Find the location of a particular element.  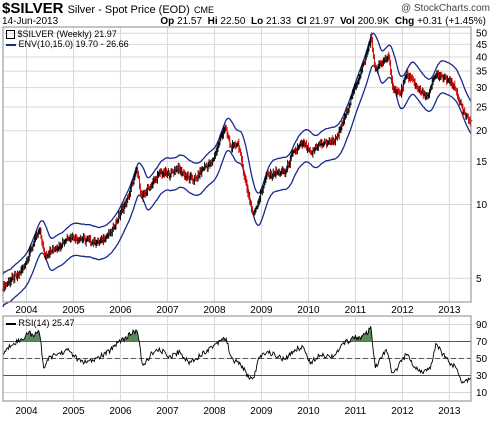

legend-price: $SILVER (Weekly) 21.97 is located at coordinates (67, 34).